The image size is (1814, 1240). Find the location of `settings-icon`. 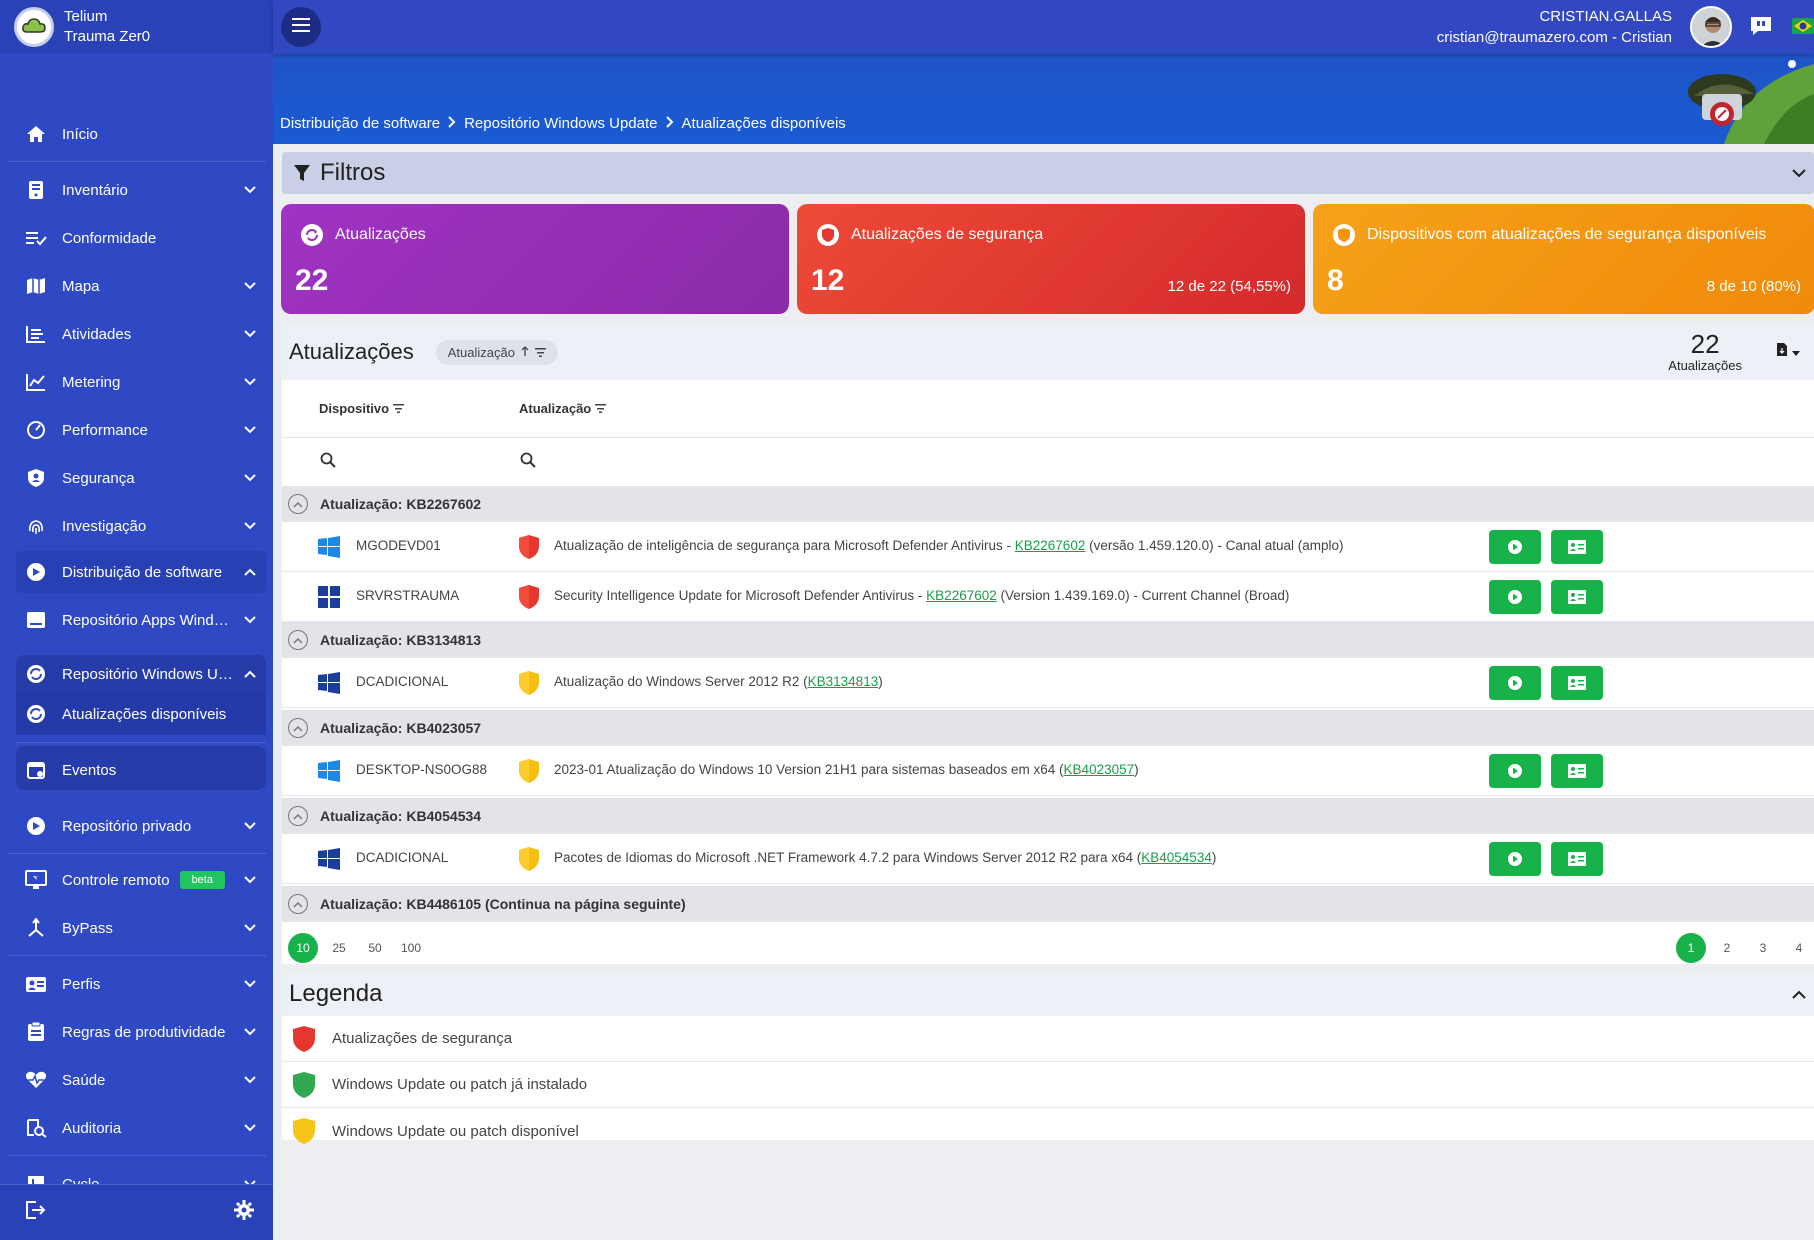

settings-icon is located at coordinates (244, 1212).